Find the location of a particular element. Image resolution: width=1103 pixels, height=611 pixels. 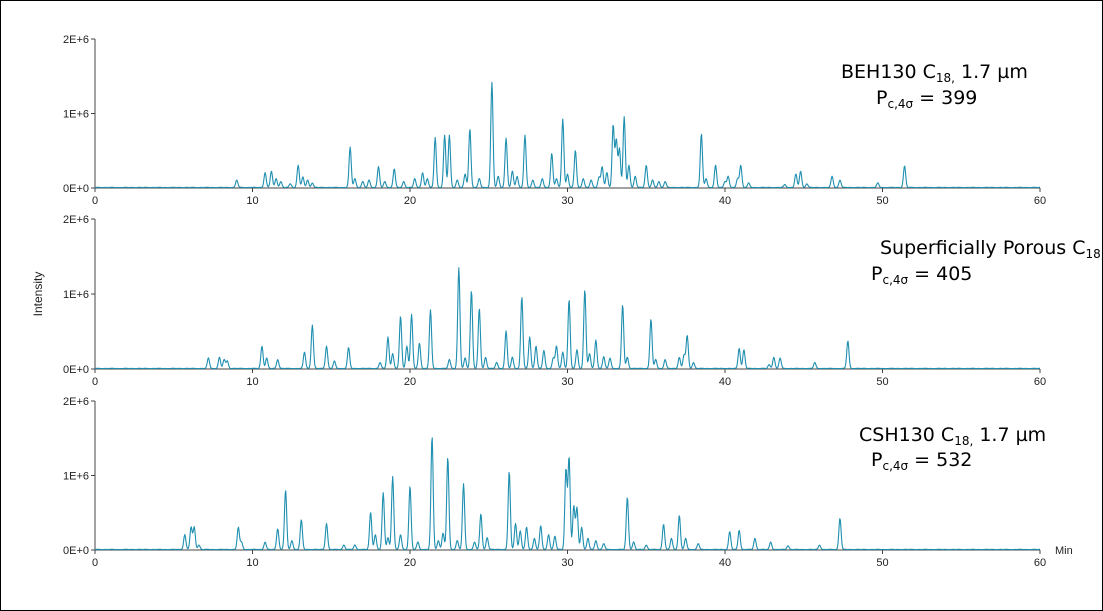

x-tick-label: 20 is located at coordinates (410, 201).